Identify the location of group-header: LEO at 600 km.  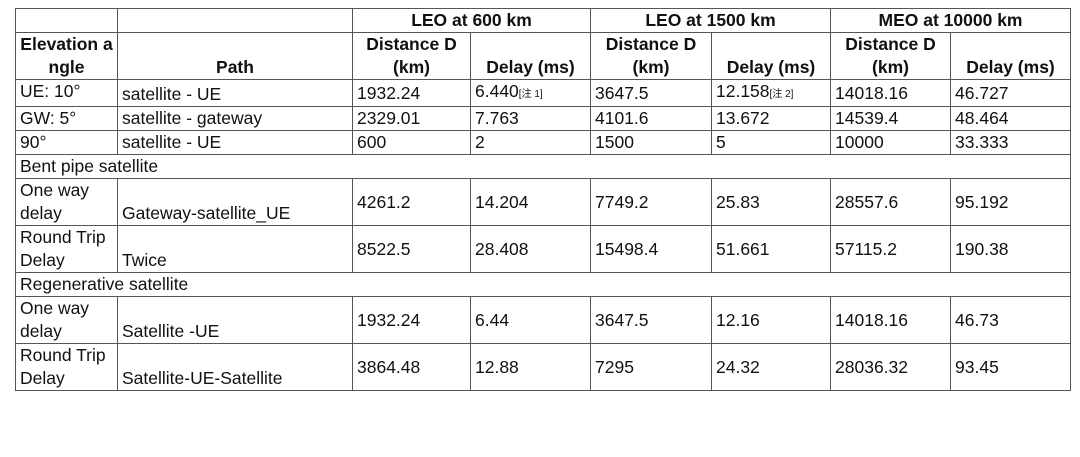
(471, 20).